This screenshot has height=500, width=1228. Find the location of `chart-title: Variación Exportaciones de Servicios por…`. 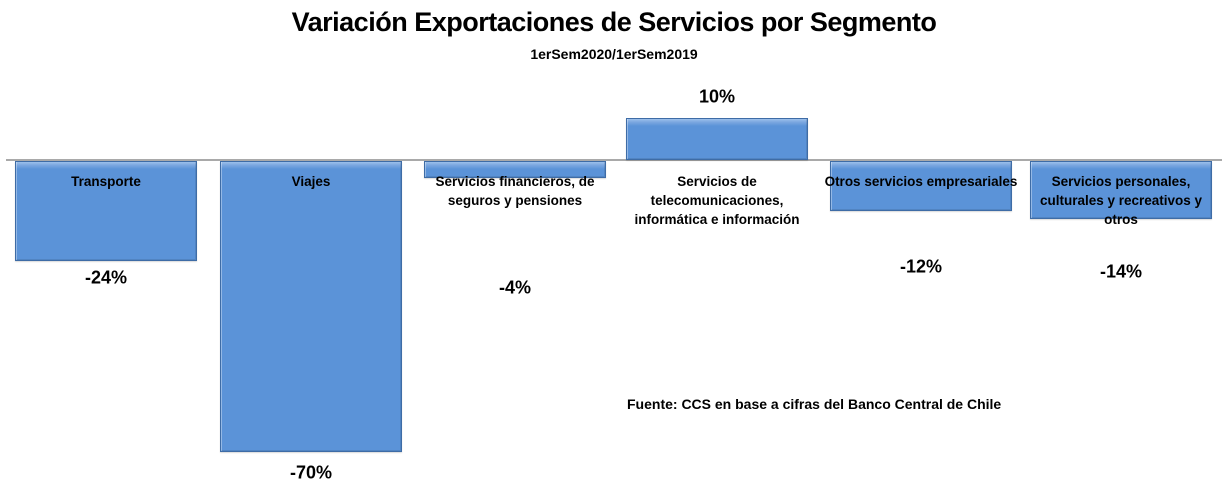

chart-title: Variación Exportaciones de Servicios por… is located at coordinates (614, 22).